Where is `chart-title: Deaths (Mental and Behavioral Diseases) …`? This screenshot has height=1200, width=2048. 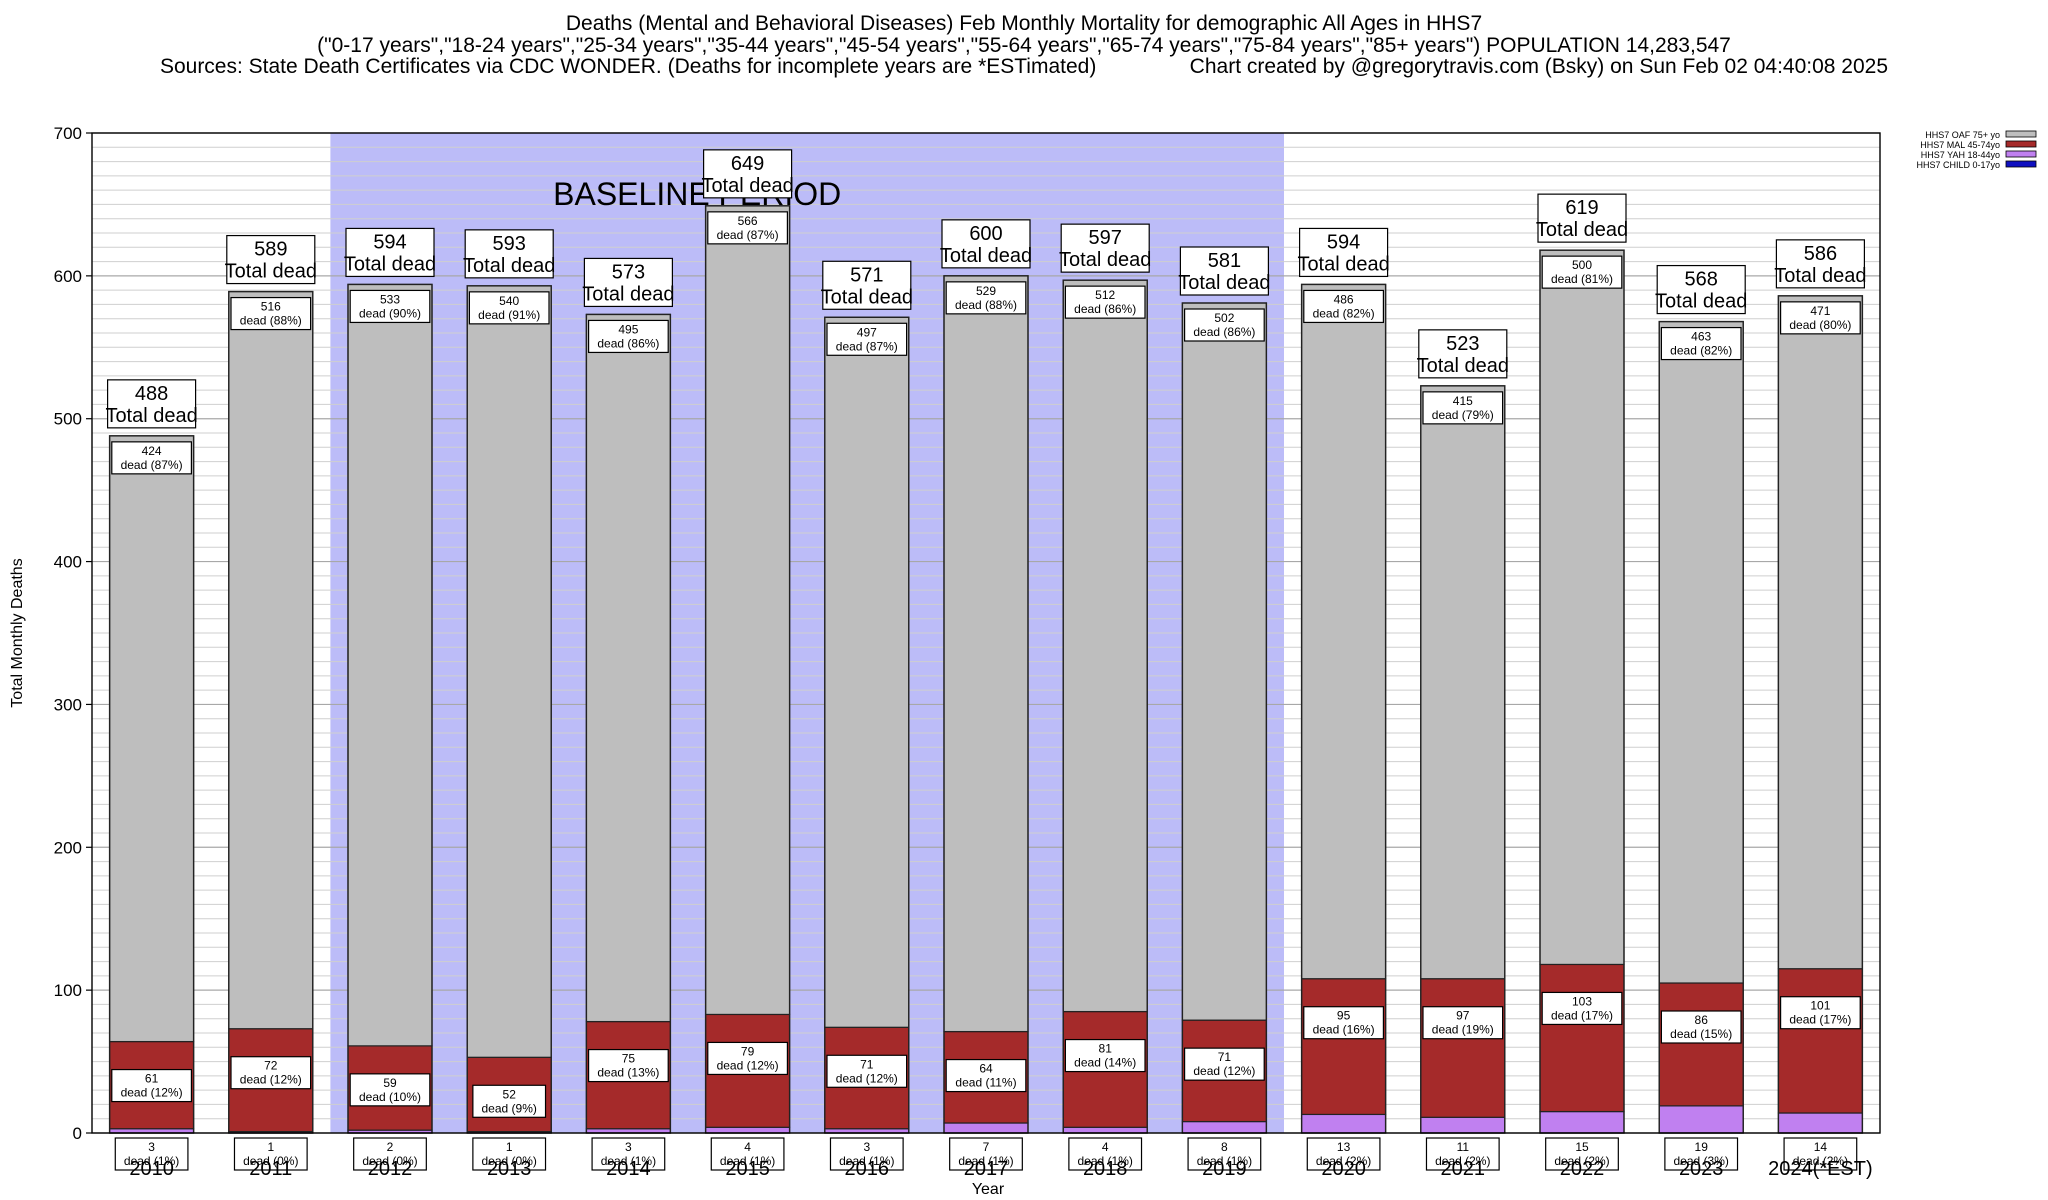
chart-title: Deaths (Mental and Behavioral Diseases) … is located at coordinates (1024, 23).